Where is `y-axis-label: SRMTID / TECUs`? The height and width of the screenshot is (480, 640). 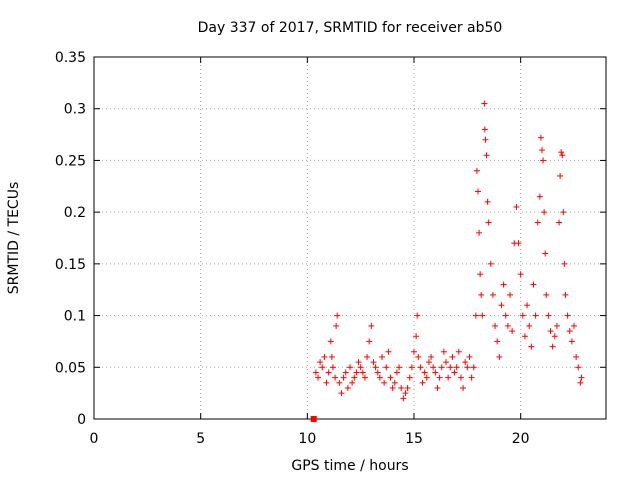 y-axis-label: SRMTID / TECUs is located at coordinates (14, 238).